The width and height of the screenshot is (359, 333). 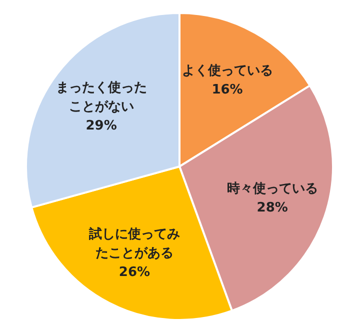 I want to click on slice-label: 試しに使ってみたことがある, so click(x=134, y=244).